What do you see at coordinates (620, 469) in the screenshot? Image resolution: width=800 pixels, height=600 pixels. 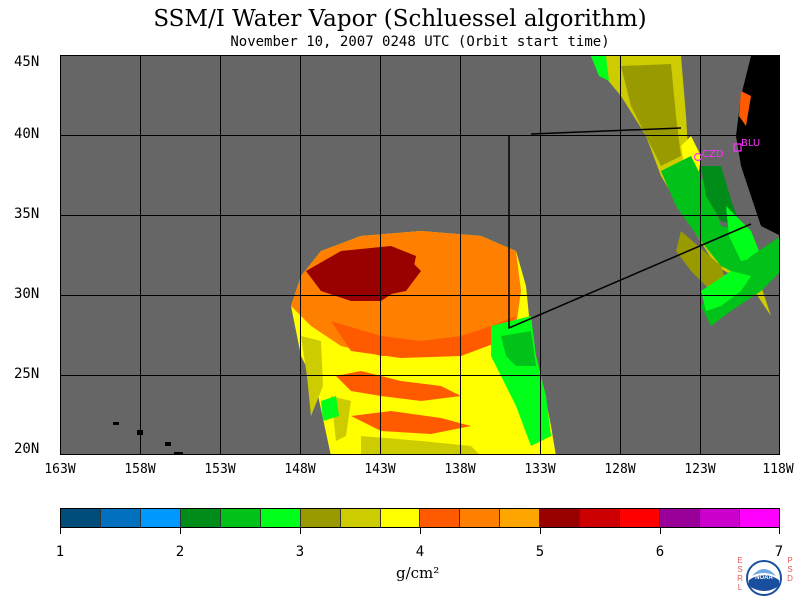 I see `lon-label-128w: 128W` at bounding box center [620, 469].